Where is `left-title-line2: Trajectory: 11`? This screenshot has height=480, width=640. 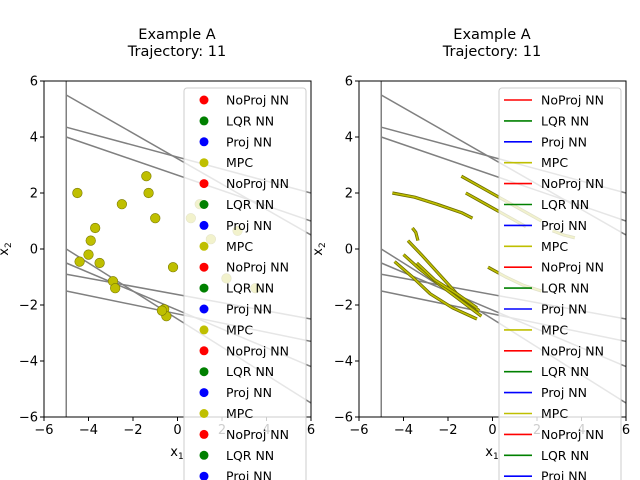
left-title-line2: Trajectory: 11 is located at coordinates (176, 52).